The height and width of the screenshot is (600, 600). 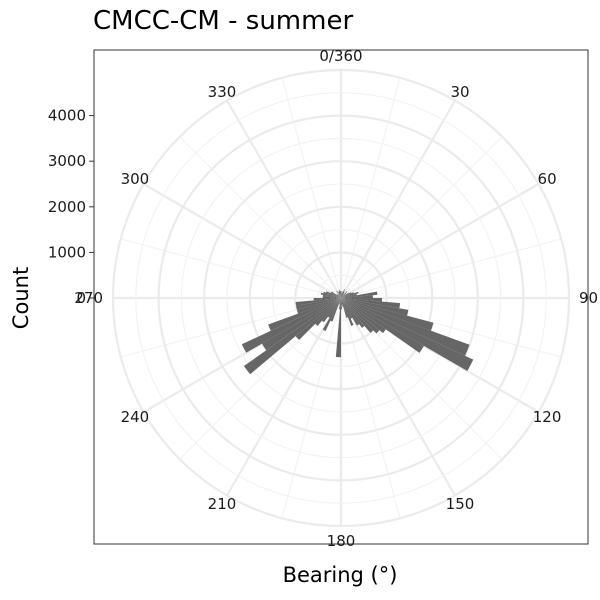 What do you see at coordinates (547, 179) in the screenshot?
I see `bearing-label: 60` at bounding box center [547, 179].